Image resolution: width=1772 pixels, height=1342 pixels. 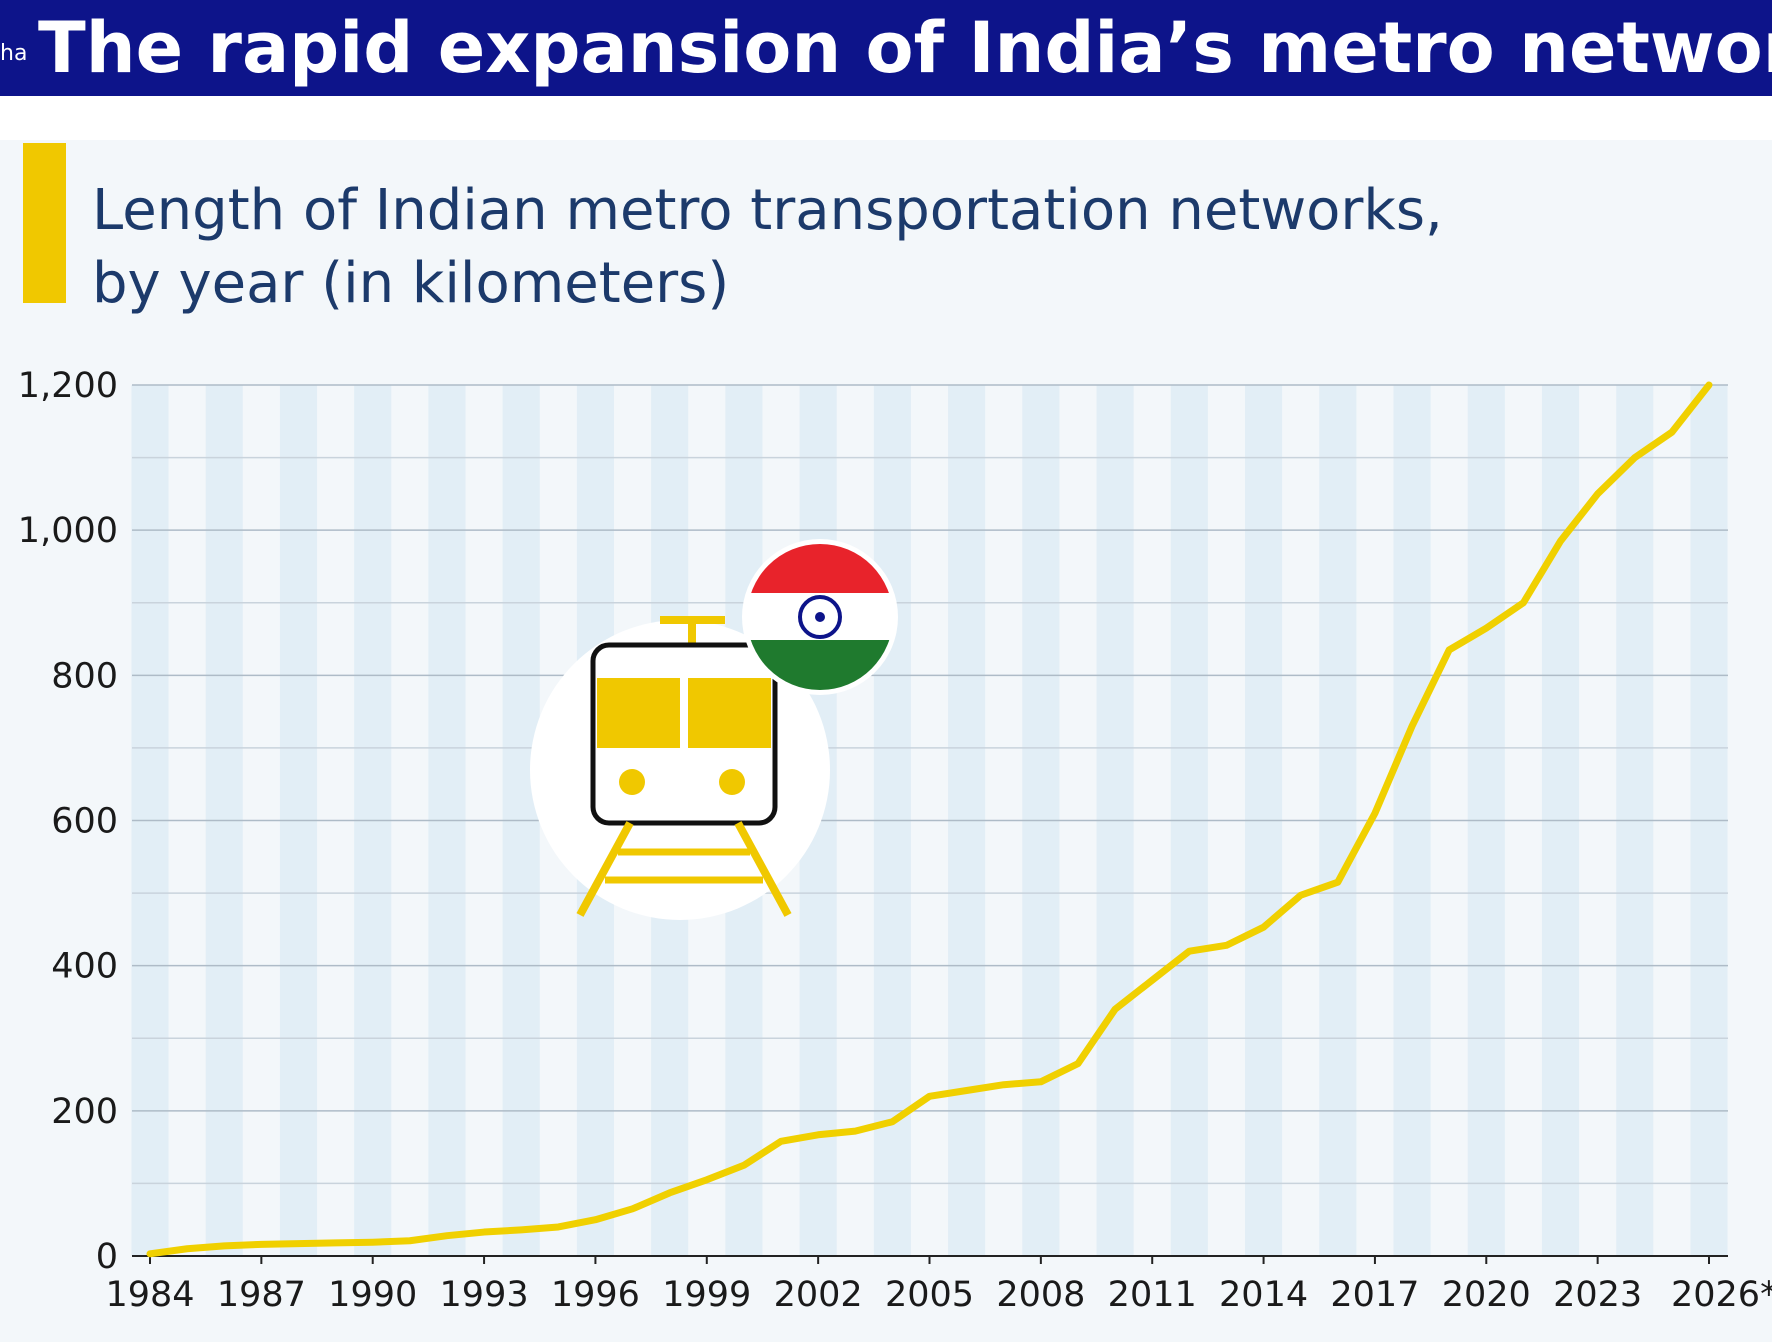 I want to click on x-tick-label: 2008, so click(x=1040, y=1295).